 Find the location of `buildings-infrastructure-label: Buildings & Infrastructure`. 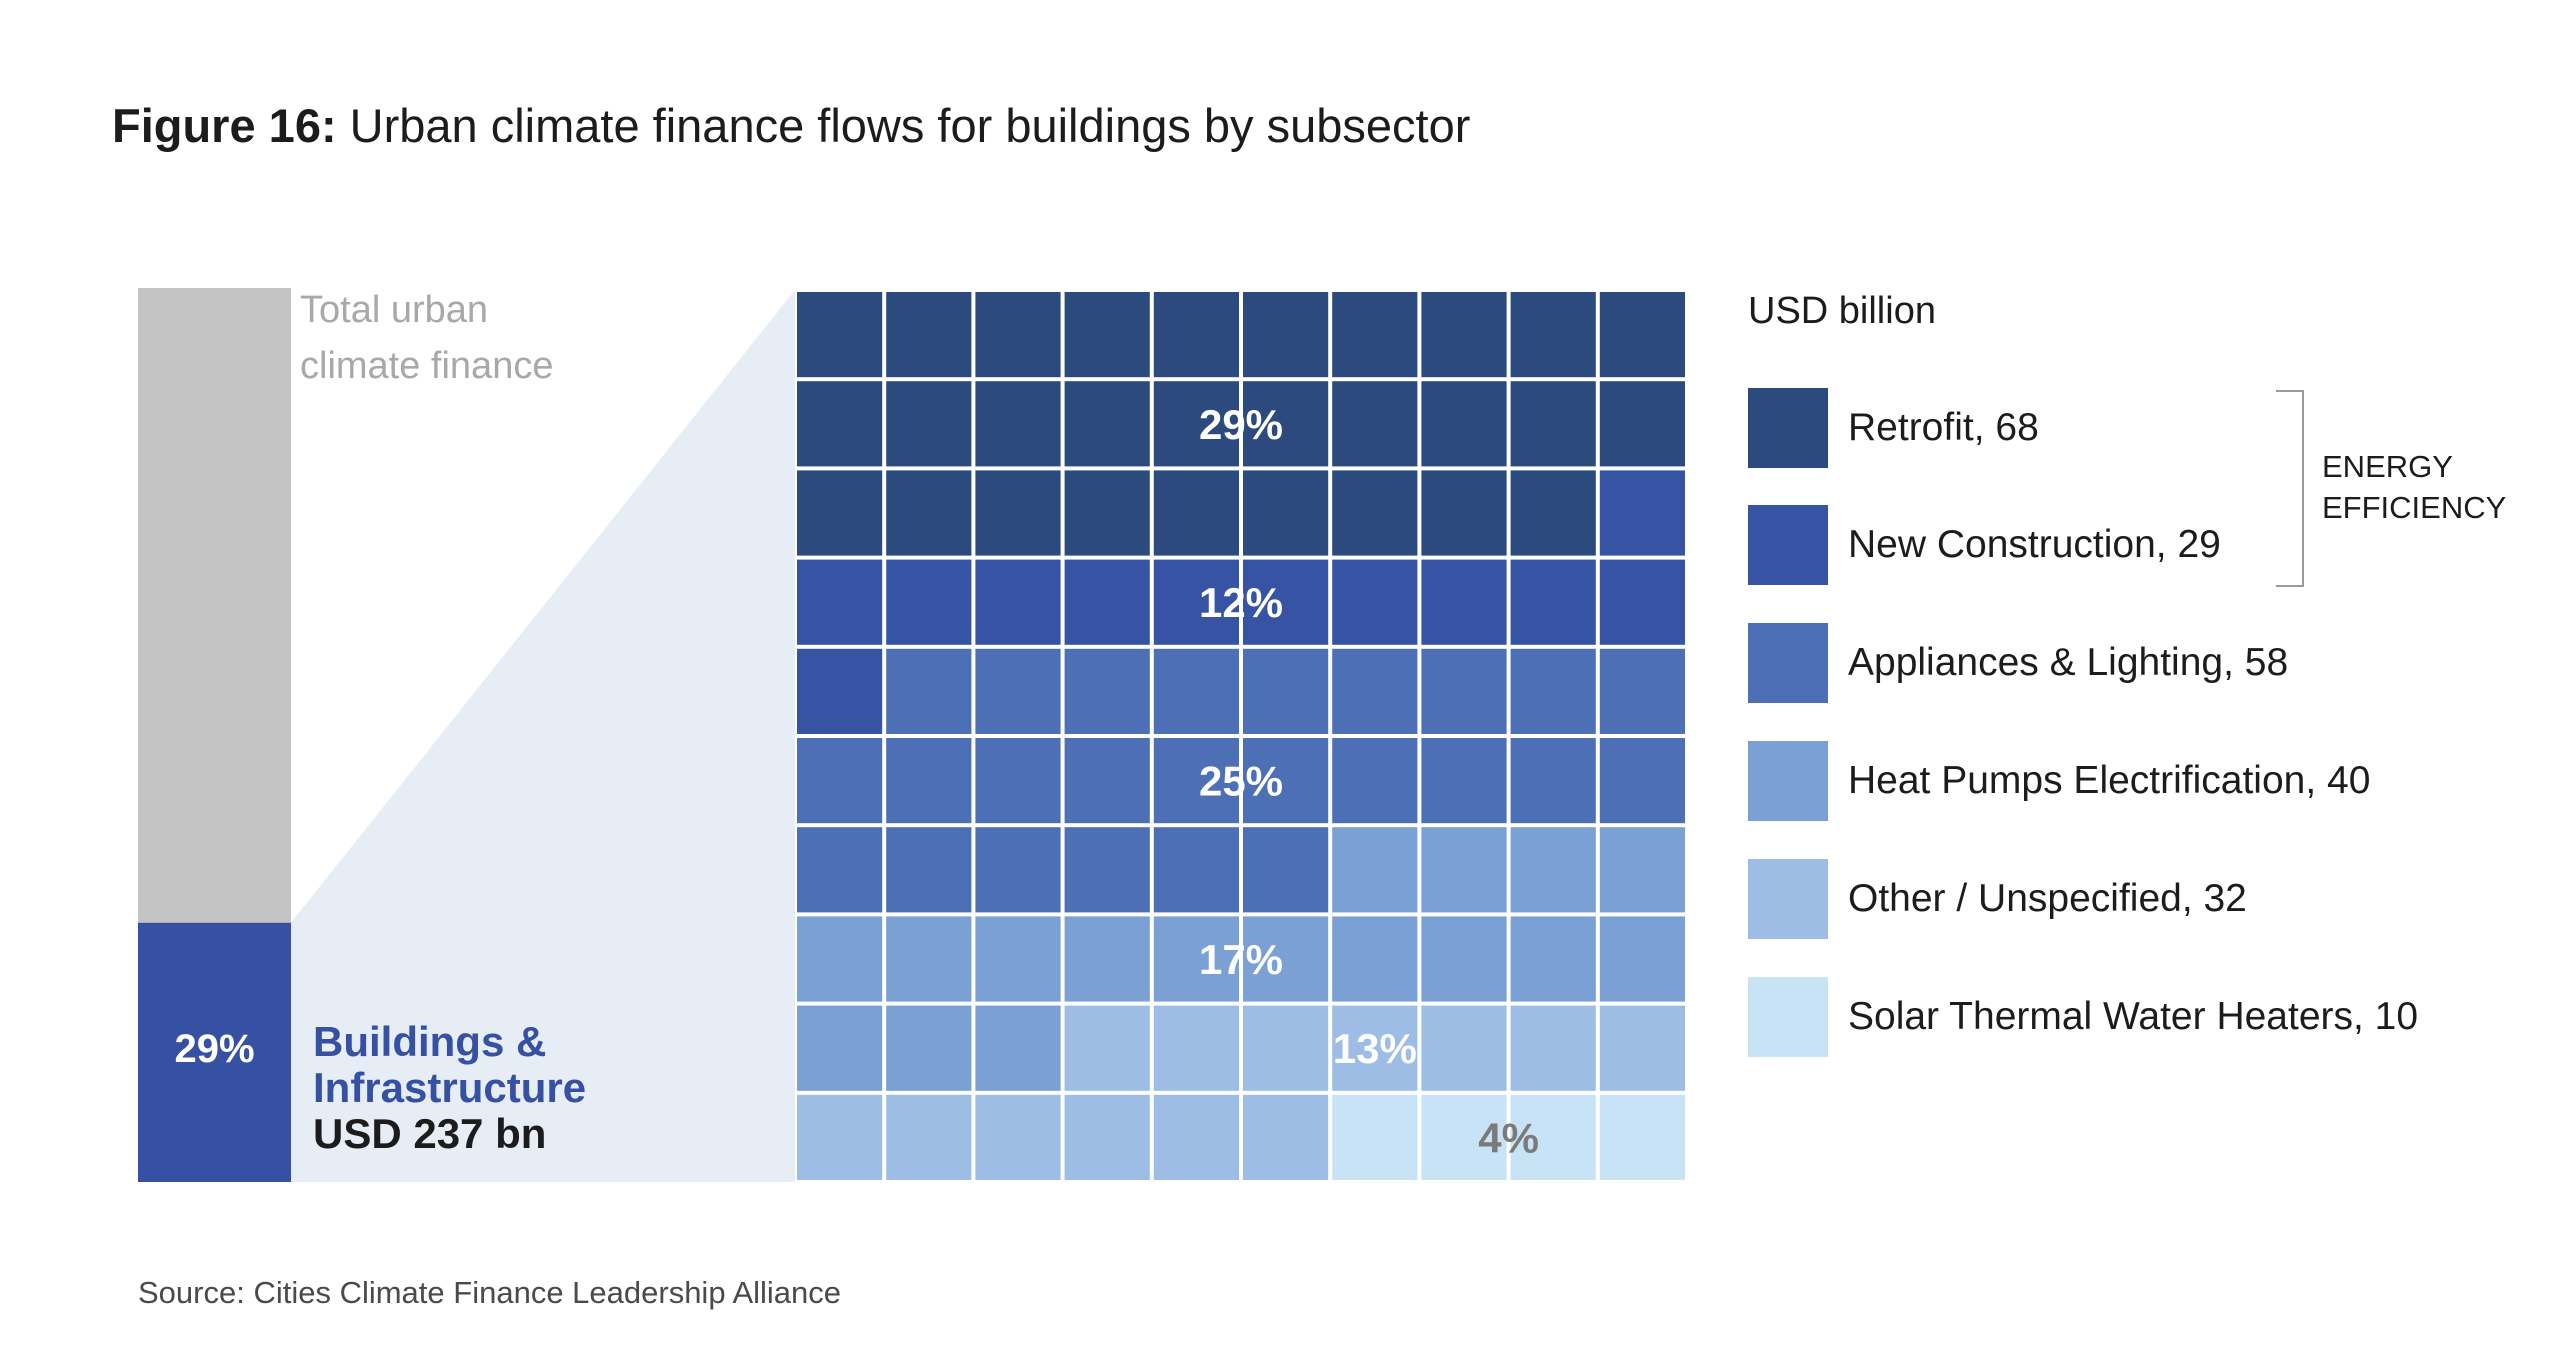

buildings-infrastructure-label: Buildings & Infrastructure is located at coordinates (449, 1064).